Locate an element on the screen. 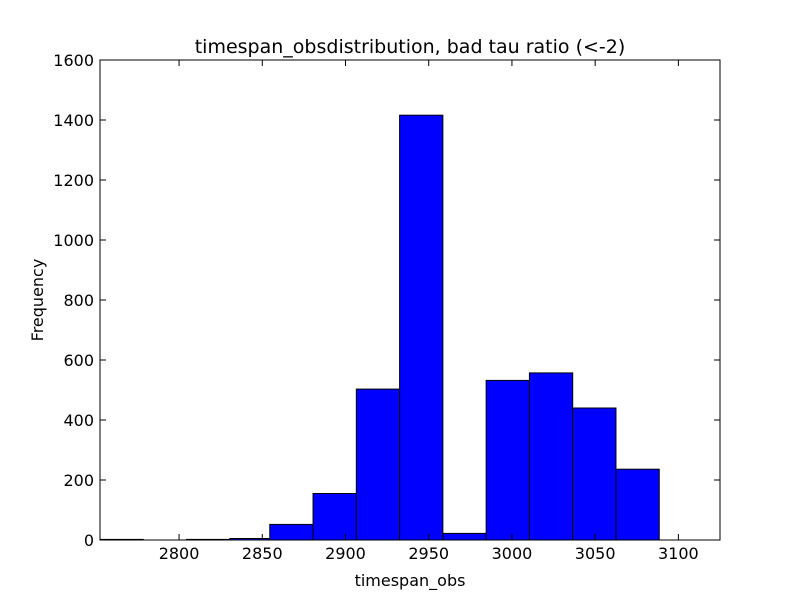 The height and width of the screenshot is (600, 800). x-tick-label: 3000 is located at coordinates (512, 553).